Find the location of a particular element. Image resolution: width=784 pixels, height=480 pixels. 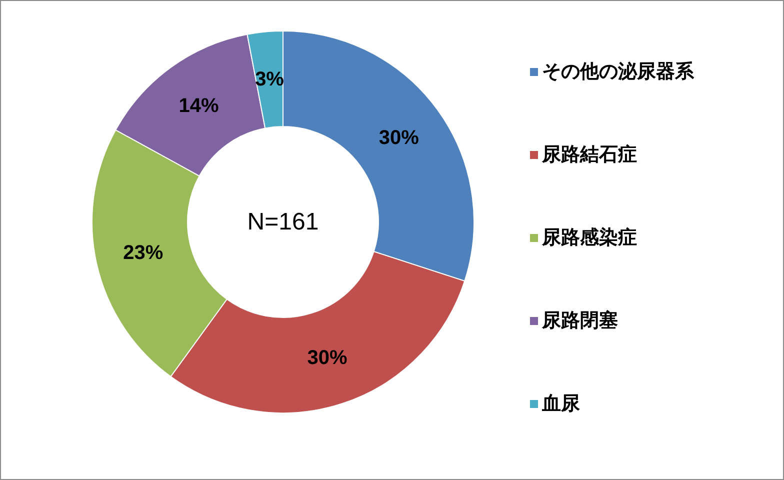

data-label: 23% is located at coordinates (143, 253).